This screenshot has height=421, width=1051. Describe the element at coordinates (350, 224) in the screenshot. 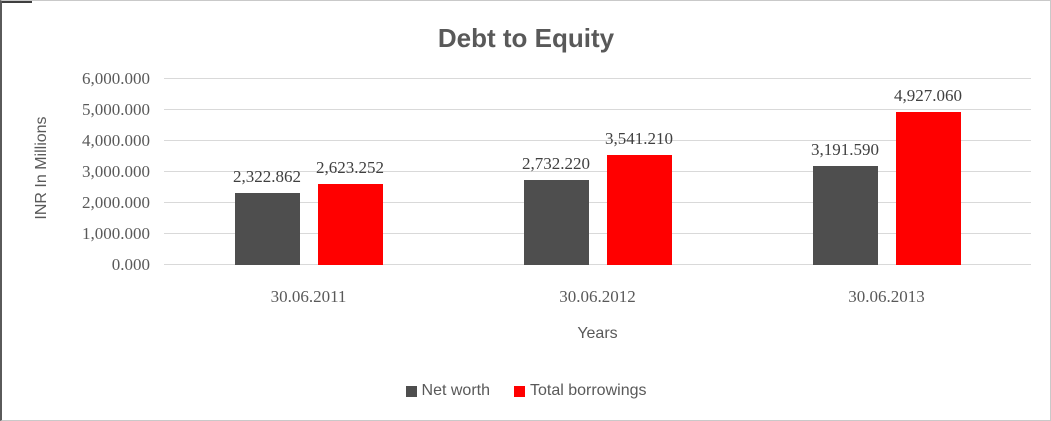

I see `bar-total-borrowings-30-06-2011` at that location.